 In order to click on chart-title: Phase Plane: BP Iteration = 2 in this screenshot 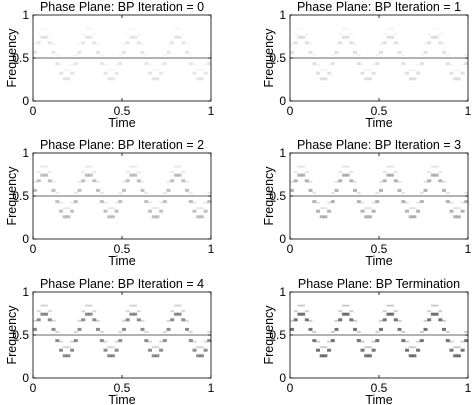, I will do `click(122, 145)`.